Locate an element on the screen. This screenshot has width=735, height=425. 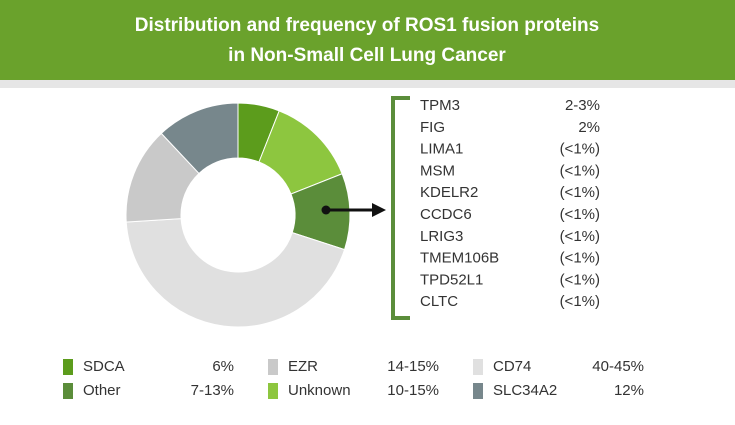
legend-label: Other is located at coordinates (102, 390).